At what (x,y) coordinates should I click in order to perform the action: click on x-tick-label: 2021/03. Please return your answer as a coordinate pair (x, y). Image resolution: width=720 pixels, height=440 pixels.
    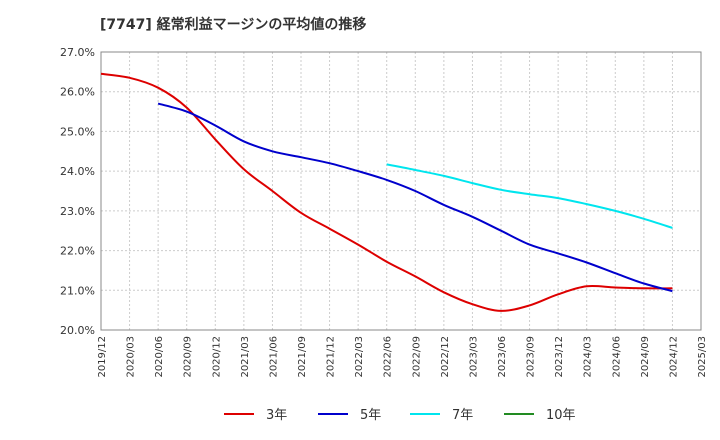
    Looking at the image, I should click on (245, 357).